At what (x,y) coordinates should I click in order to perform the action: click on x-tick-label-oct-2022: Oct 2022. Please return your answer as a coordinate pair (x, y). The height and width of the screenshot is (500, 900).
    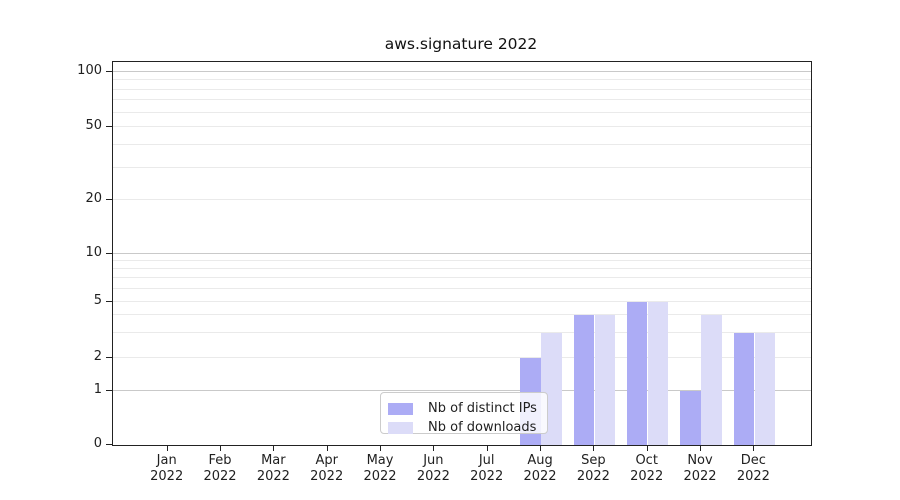
    Looking at the image, I should click on (647, 468).